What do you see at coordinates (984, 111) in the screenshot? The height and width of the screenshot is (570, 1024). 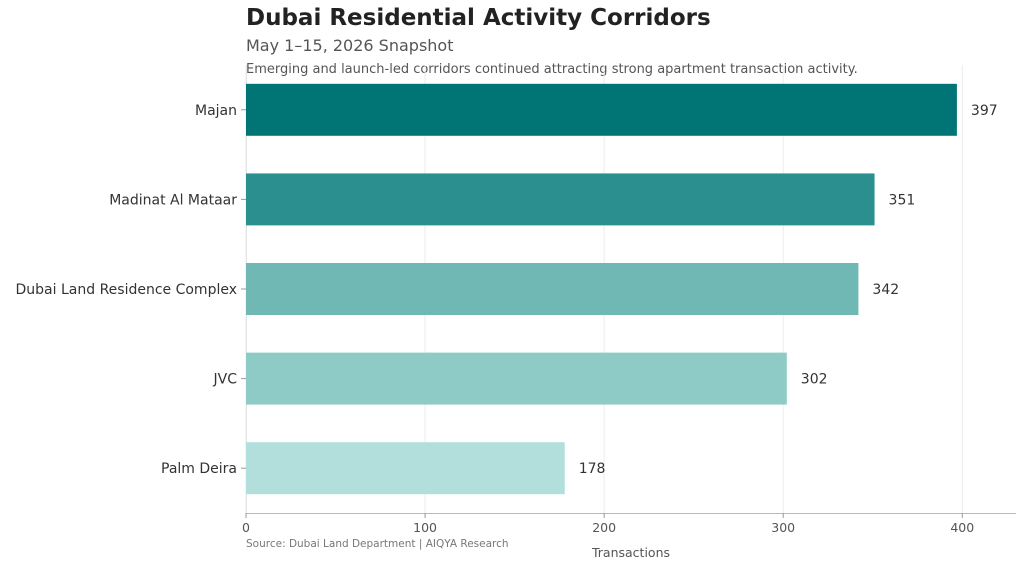 I see `value-label: 397` at bounding box center [984, 111].